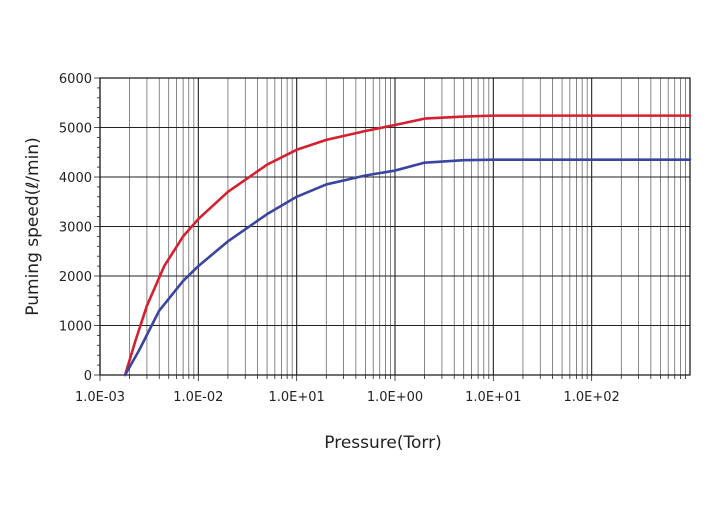  Describe the element at coordinates (395, 397) in the screenshot. I see `x-tick-label: 1.0E+00` at that location.